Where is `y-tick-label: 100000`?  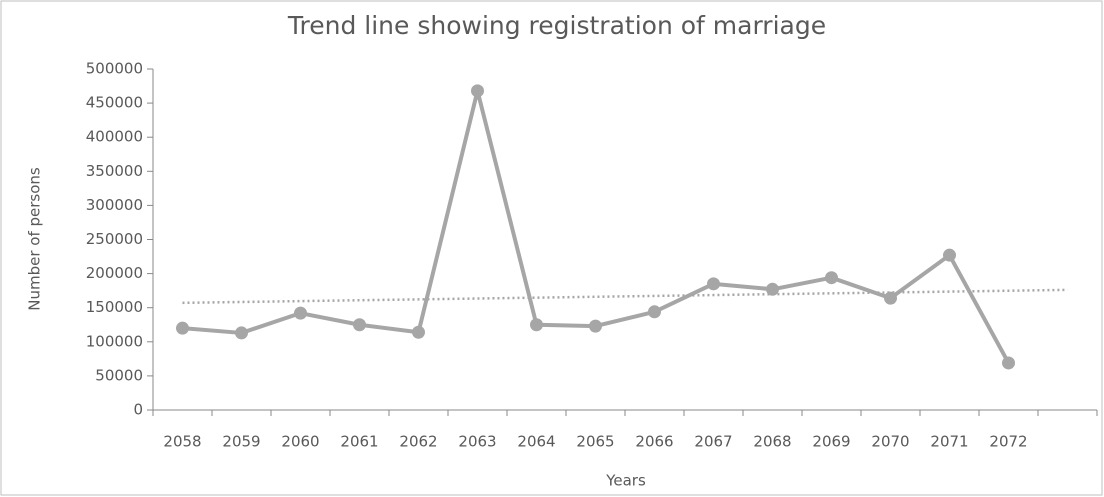 y-tick-label: 100000 is located at coordinates (114, 341).